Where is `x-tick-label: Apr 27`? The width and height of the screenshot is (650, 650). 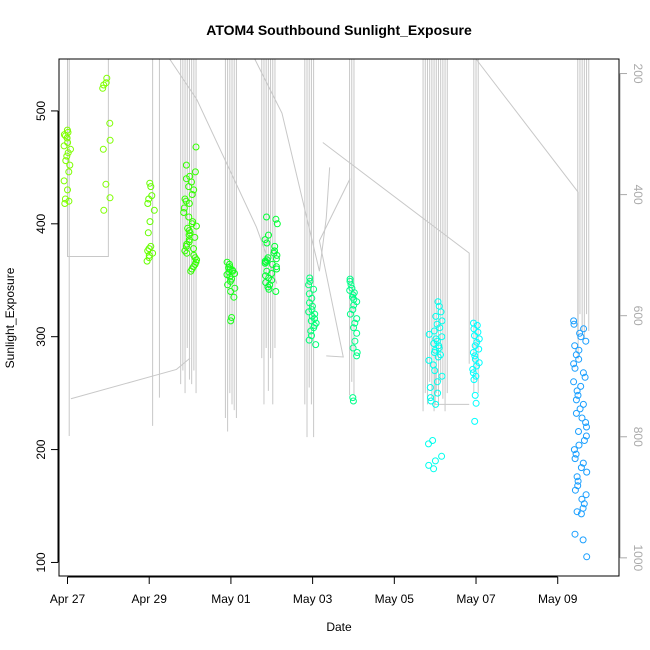 x-tick-label: Apr 27 is located at coordinates (68, 599).